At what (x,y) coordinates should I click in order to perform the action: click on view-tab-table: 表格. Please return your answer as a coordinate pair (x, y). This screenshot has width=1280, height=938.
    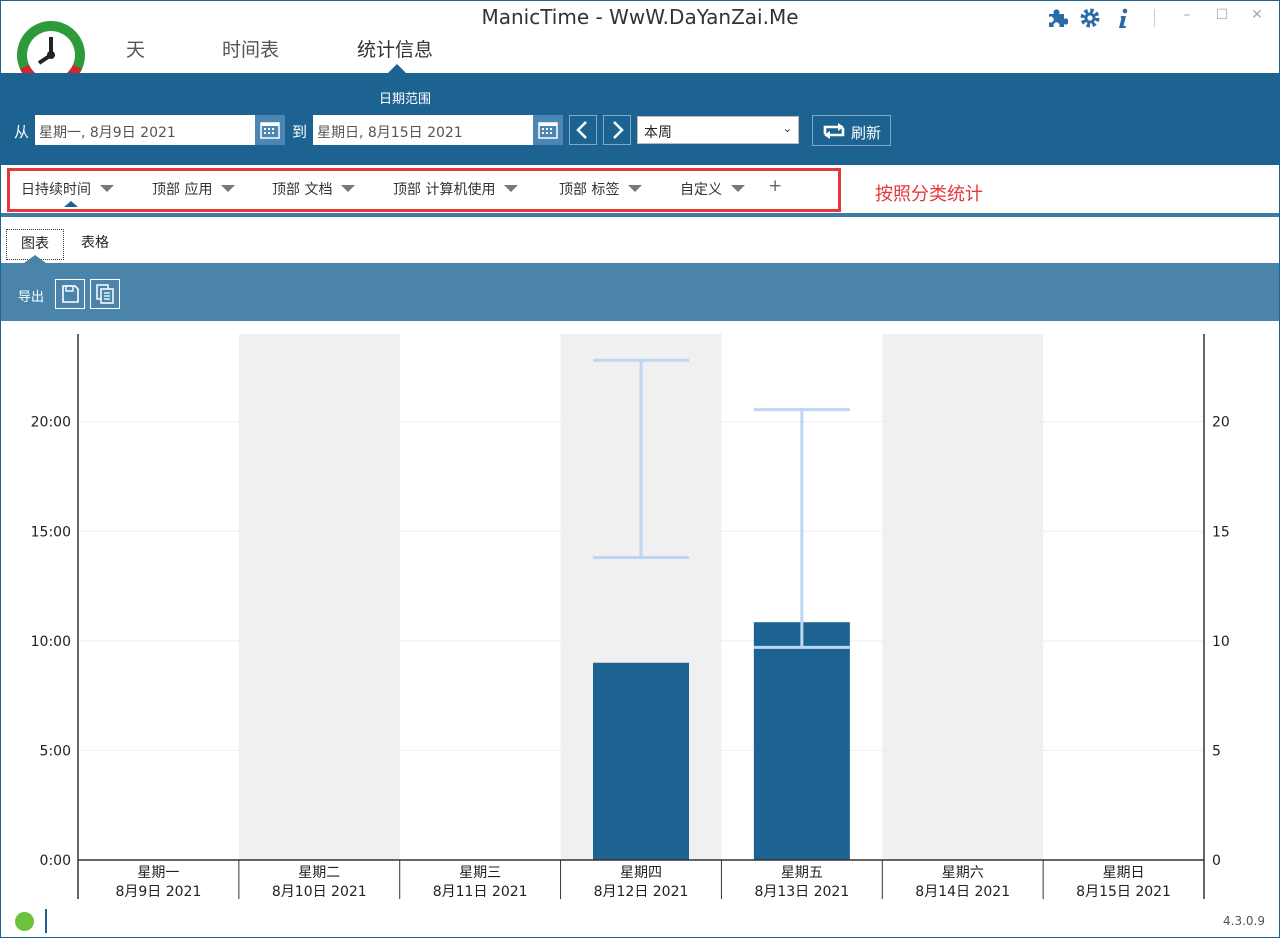
    Looking at the image, I should click on (95, 243).